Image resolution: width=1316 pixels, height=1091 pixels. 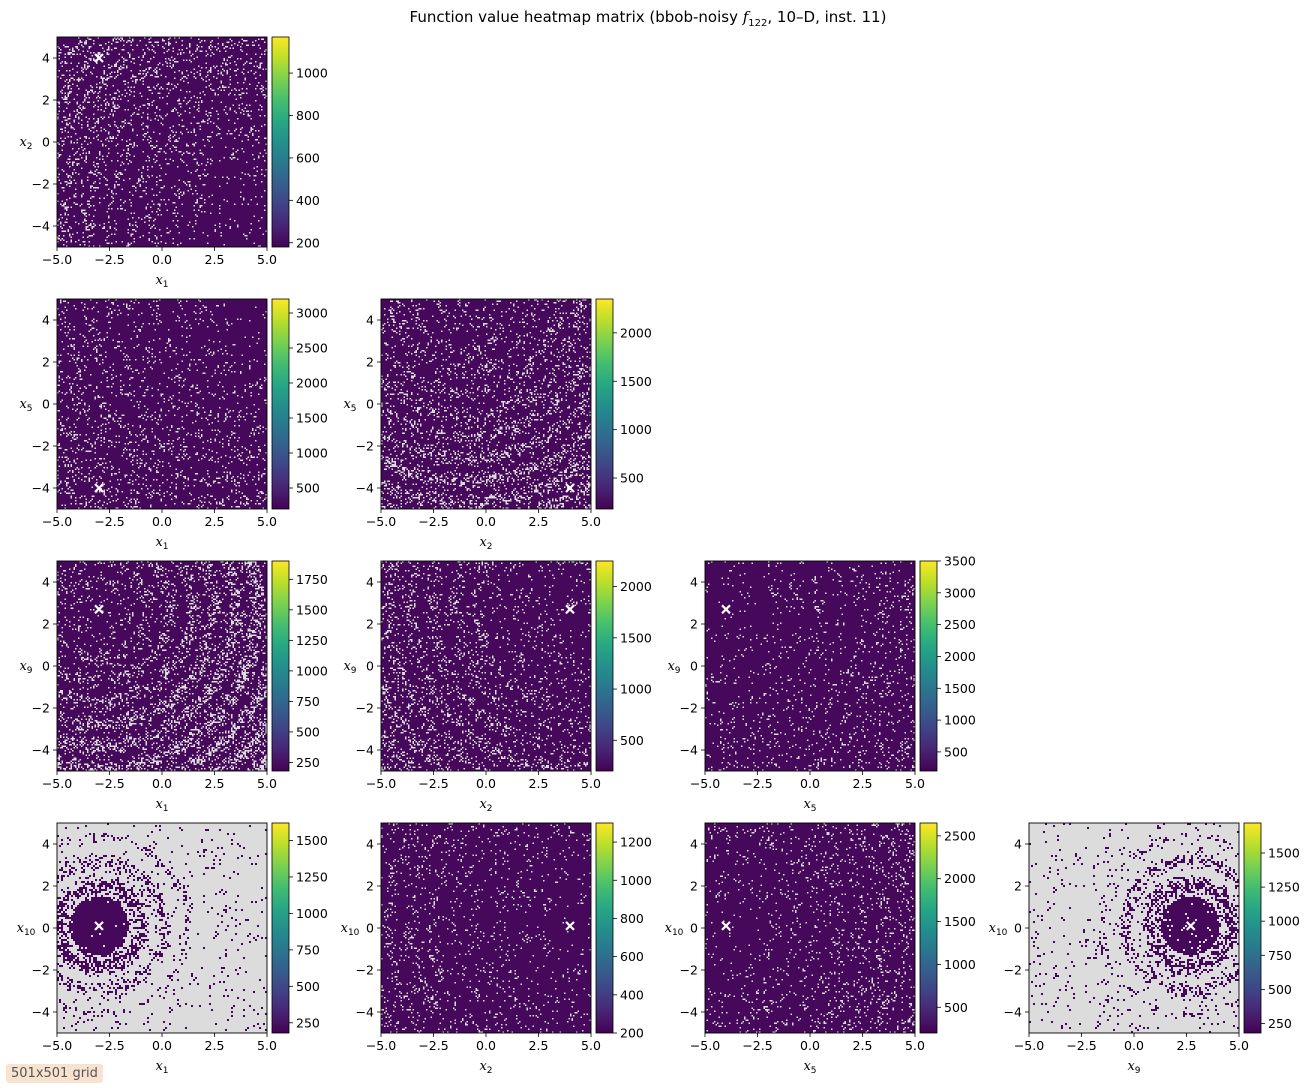 What do you see at coordinates (758, 23) in the screenshot?
I see `function-subscript: 122` at bounding box center [758, 23].